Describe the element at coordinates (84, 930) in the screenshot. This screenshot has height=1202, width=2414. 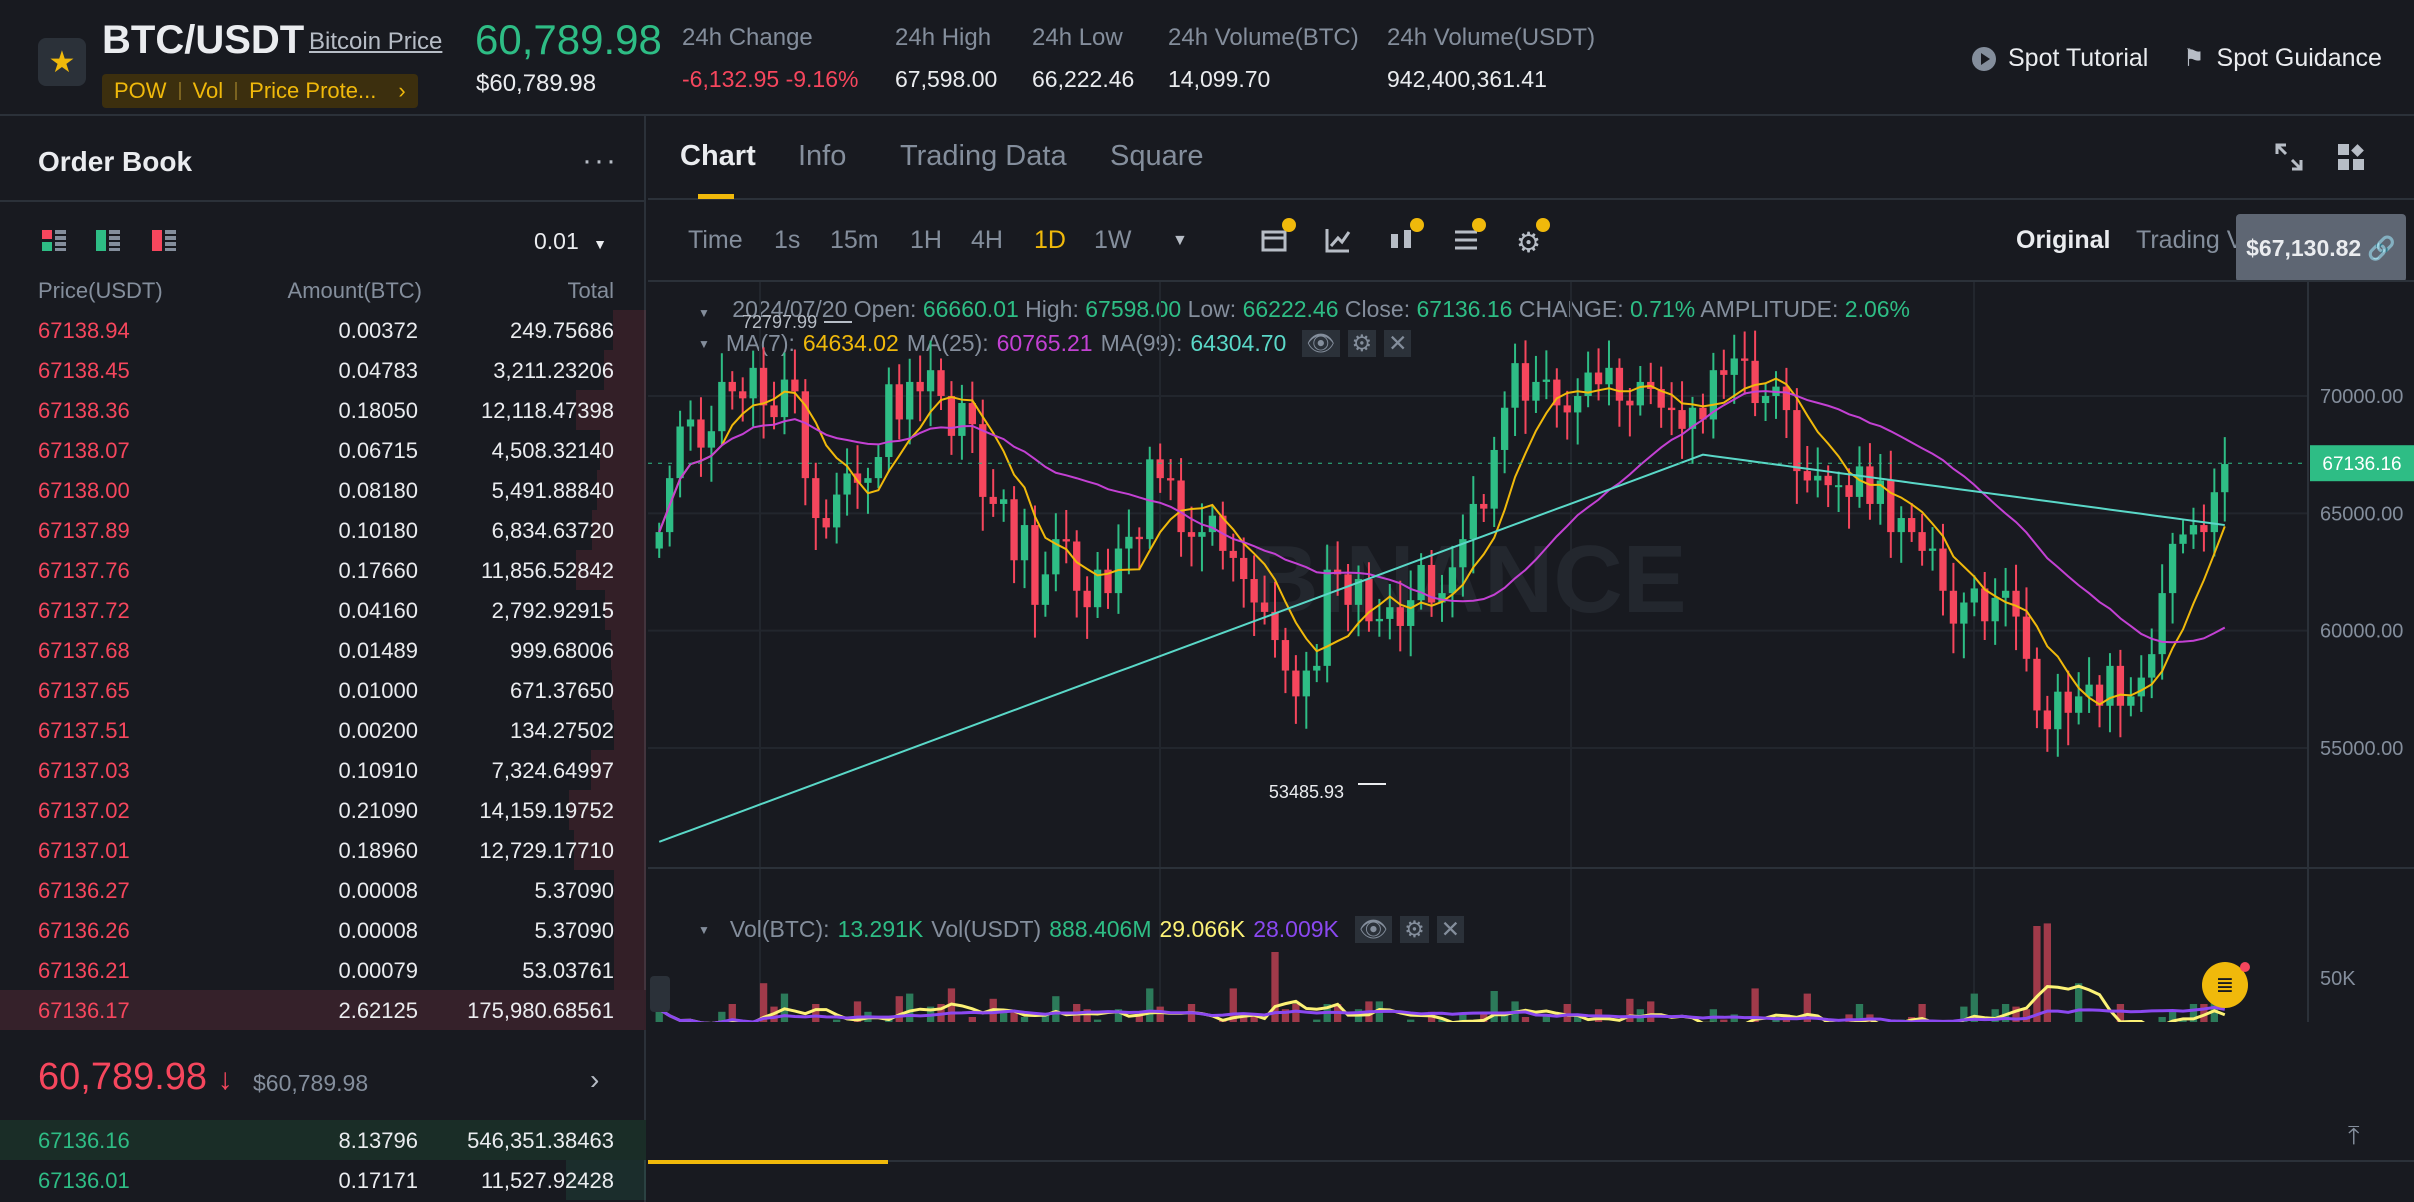
I see `ask-price: 67136.26` at that location.